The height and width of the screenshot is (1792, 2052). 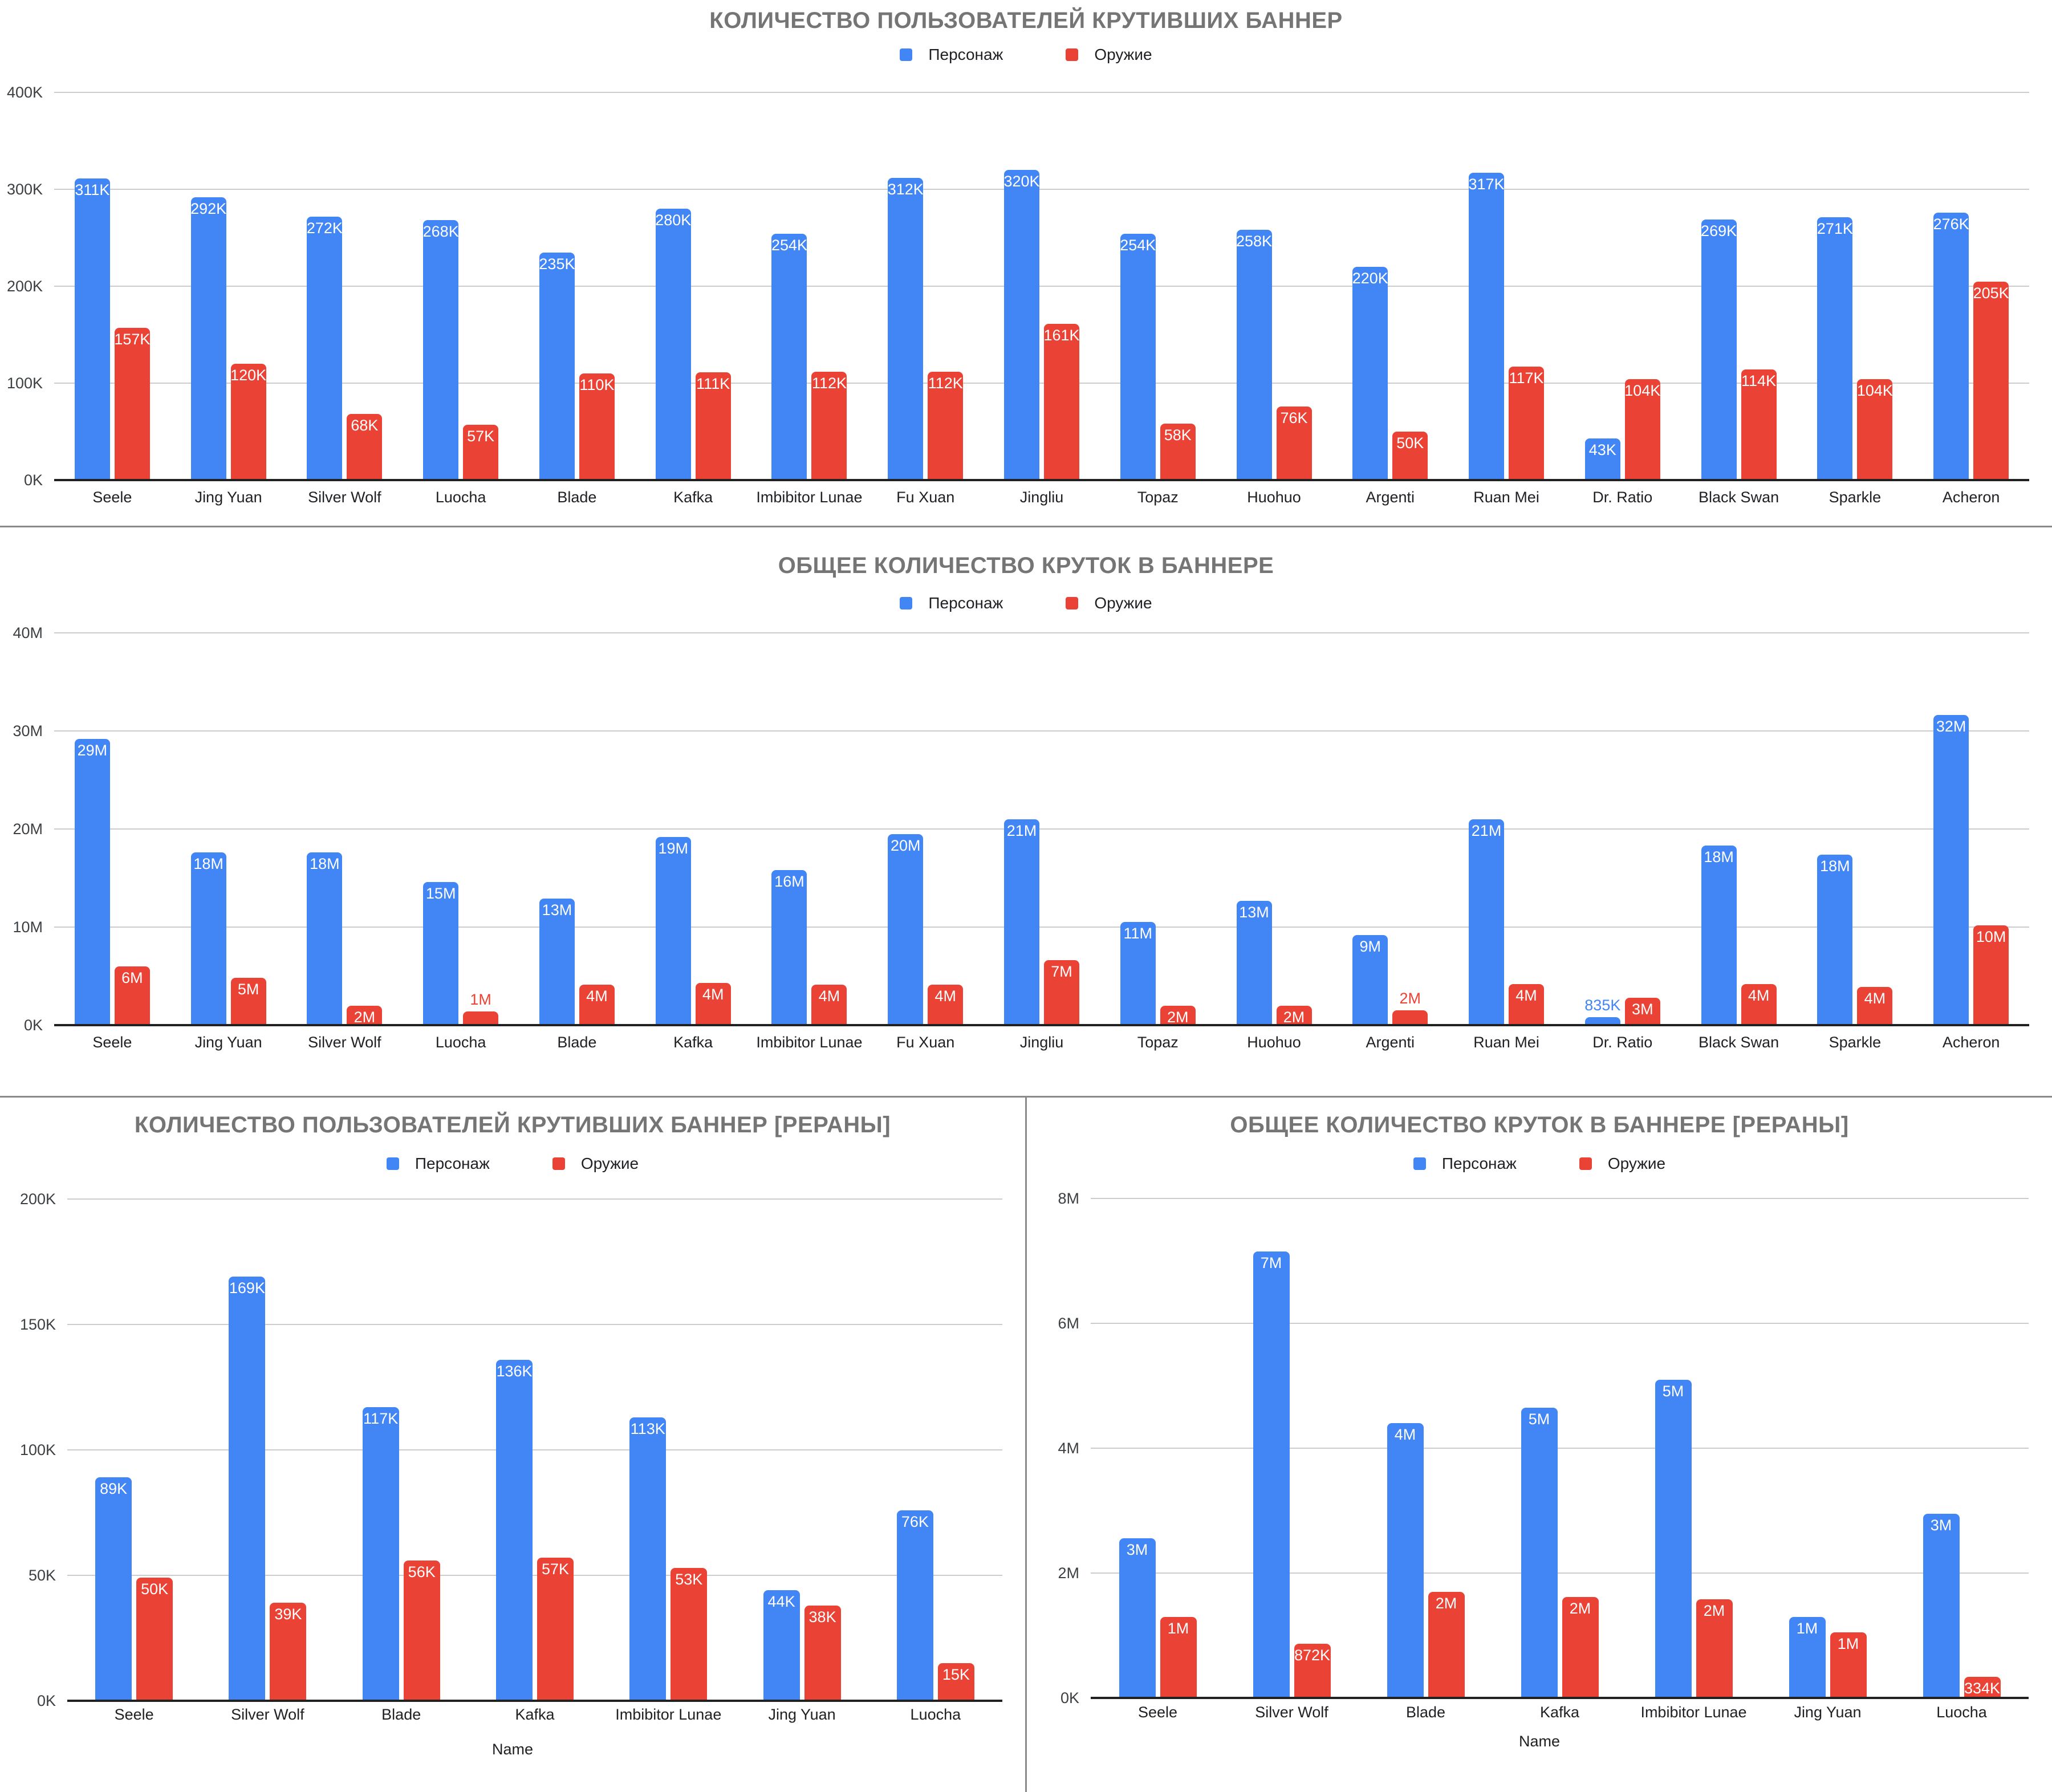 I want to click on bar-character-ruan-mei, so click(x=1487, y=922).